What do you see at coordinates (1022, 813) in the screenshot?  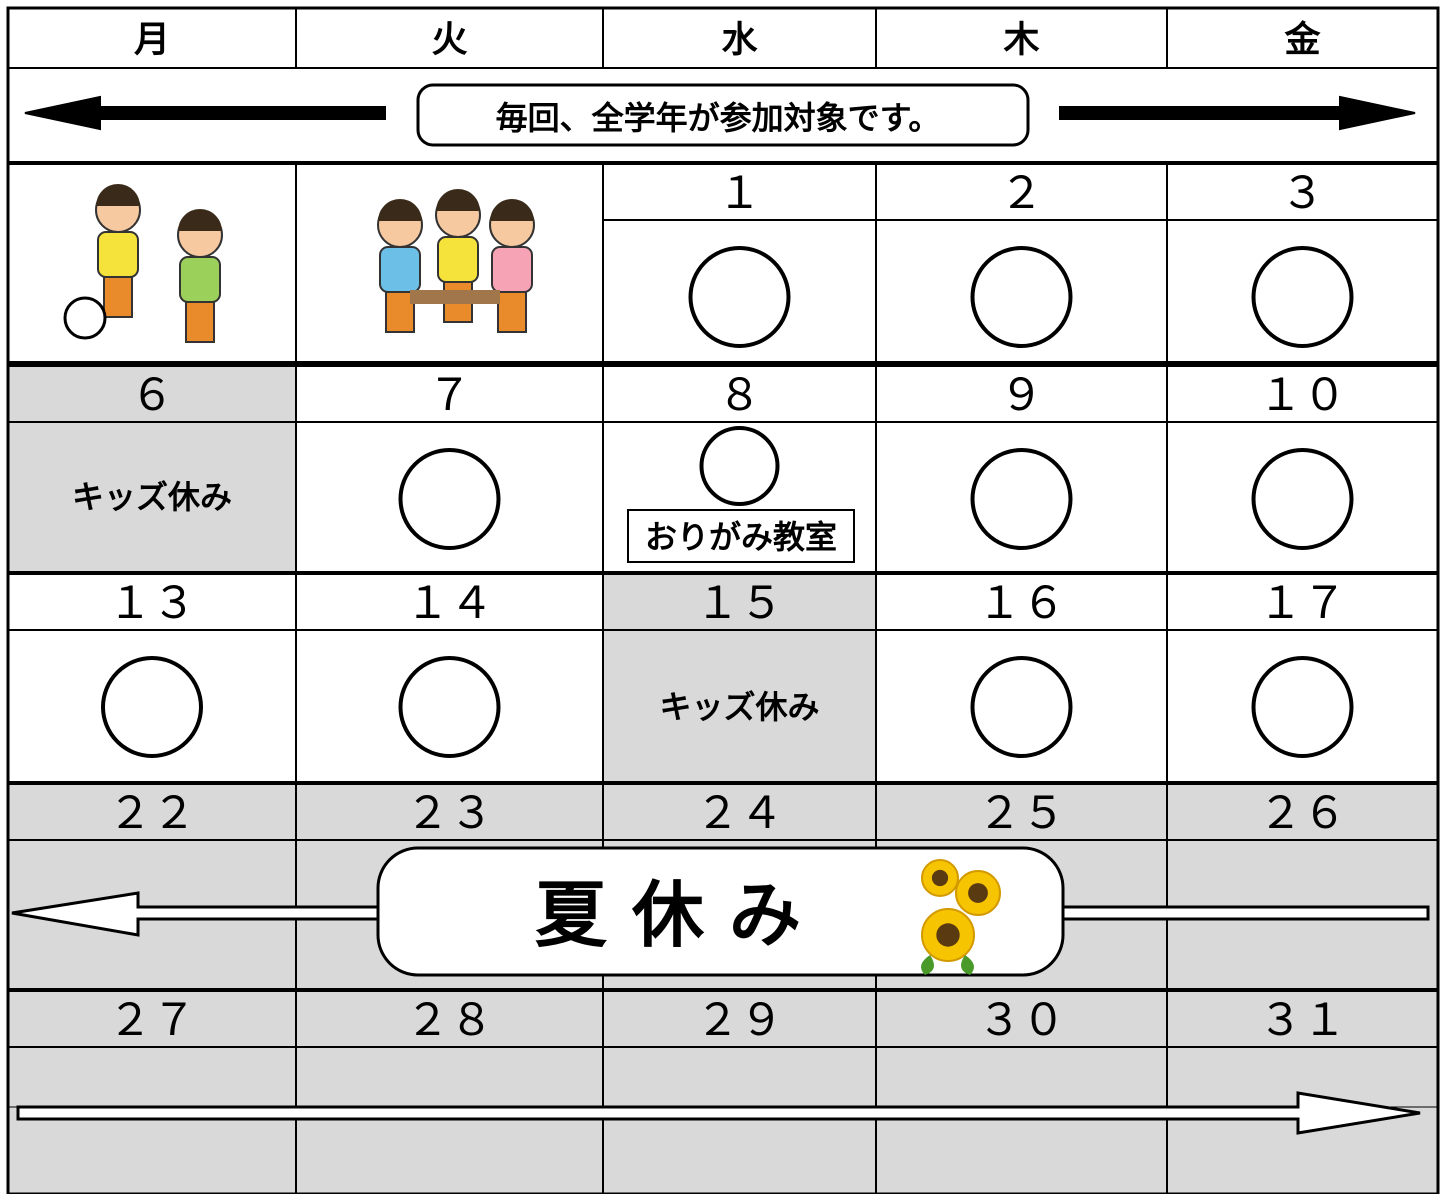 I see `date: ２５` at bounding box center [1022, 813].